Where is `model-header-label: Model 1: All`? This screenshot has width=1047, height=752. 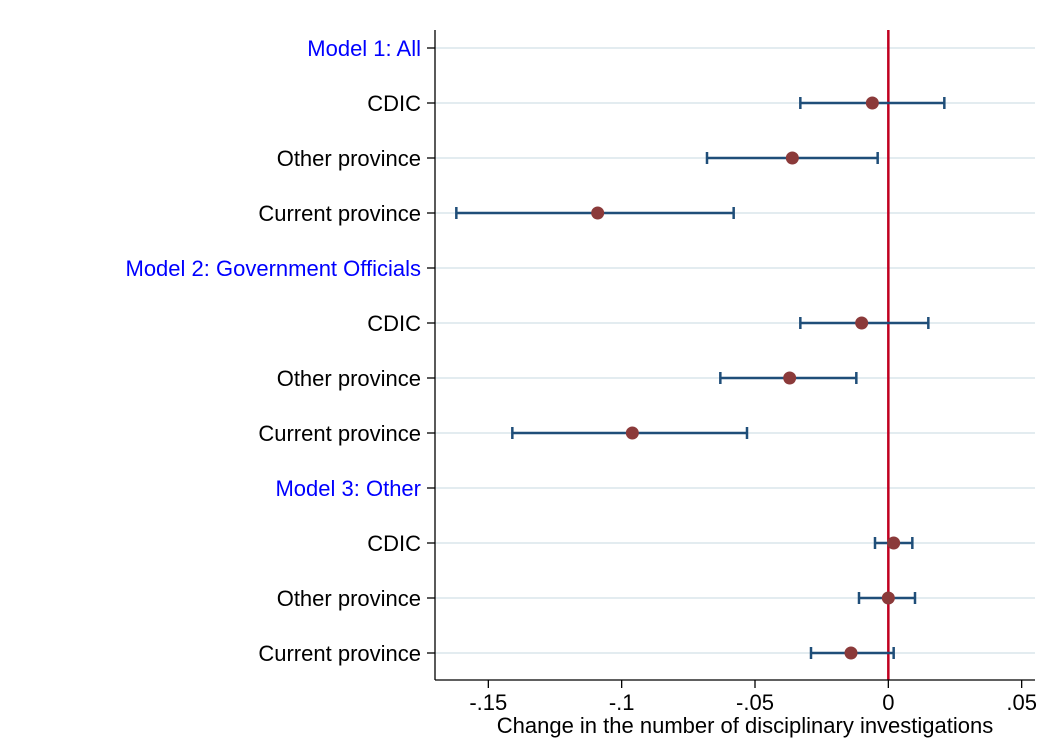 model-header-label: Model 1: All is located at coordinates (364, 48).